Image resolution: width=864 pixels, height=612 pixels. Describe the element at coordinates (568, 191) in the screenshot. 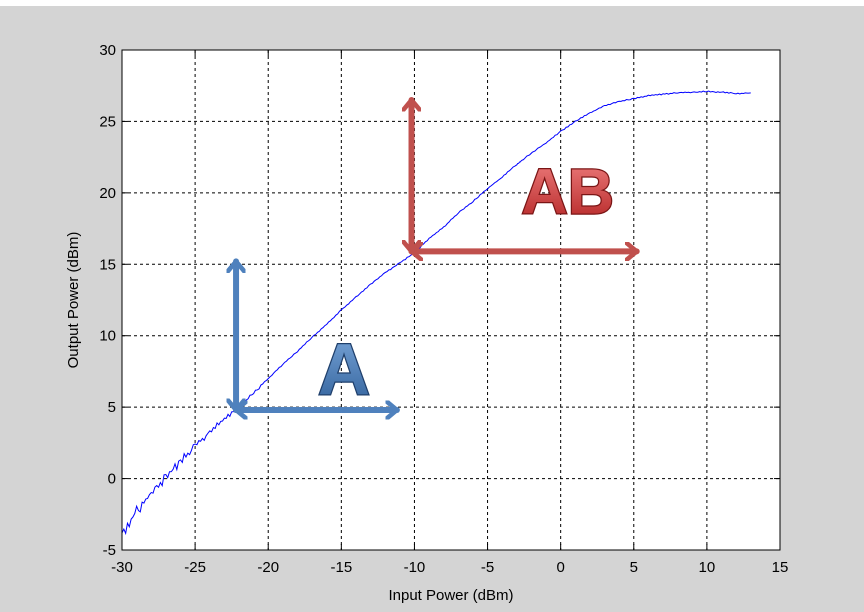

I see `annotation-ab-label: AB` at that location.